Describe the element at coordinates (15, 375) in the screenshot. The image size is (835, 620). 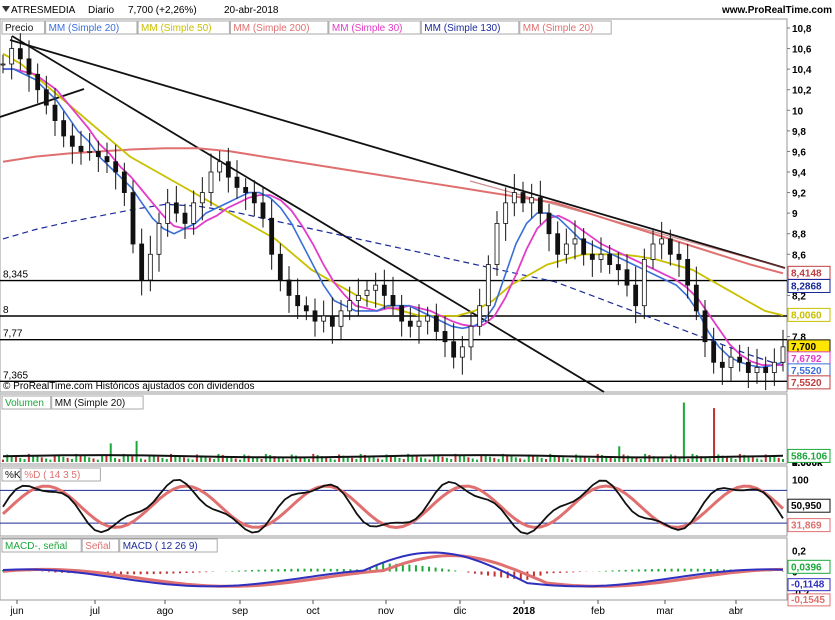
I see `level-label: 7,365` at that location.